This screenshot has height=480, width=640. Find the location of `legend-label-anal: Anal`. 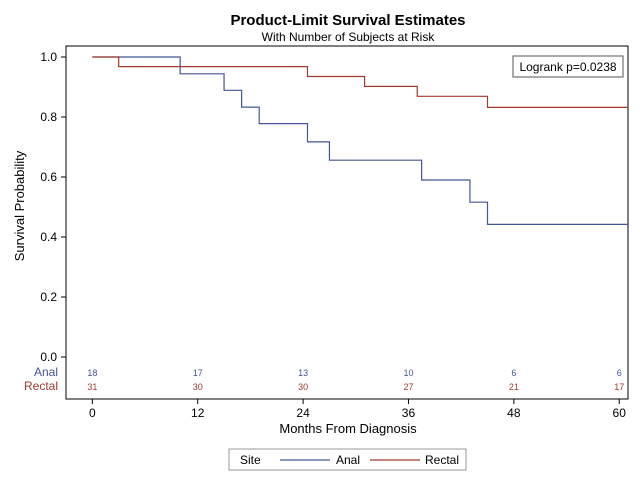

legend-label-anal: Anal is located at coordinates (348, 460).